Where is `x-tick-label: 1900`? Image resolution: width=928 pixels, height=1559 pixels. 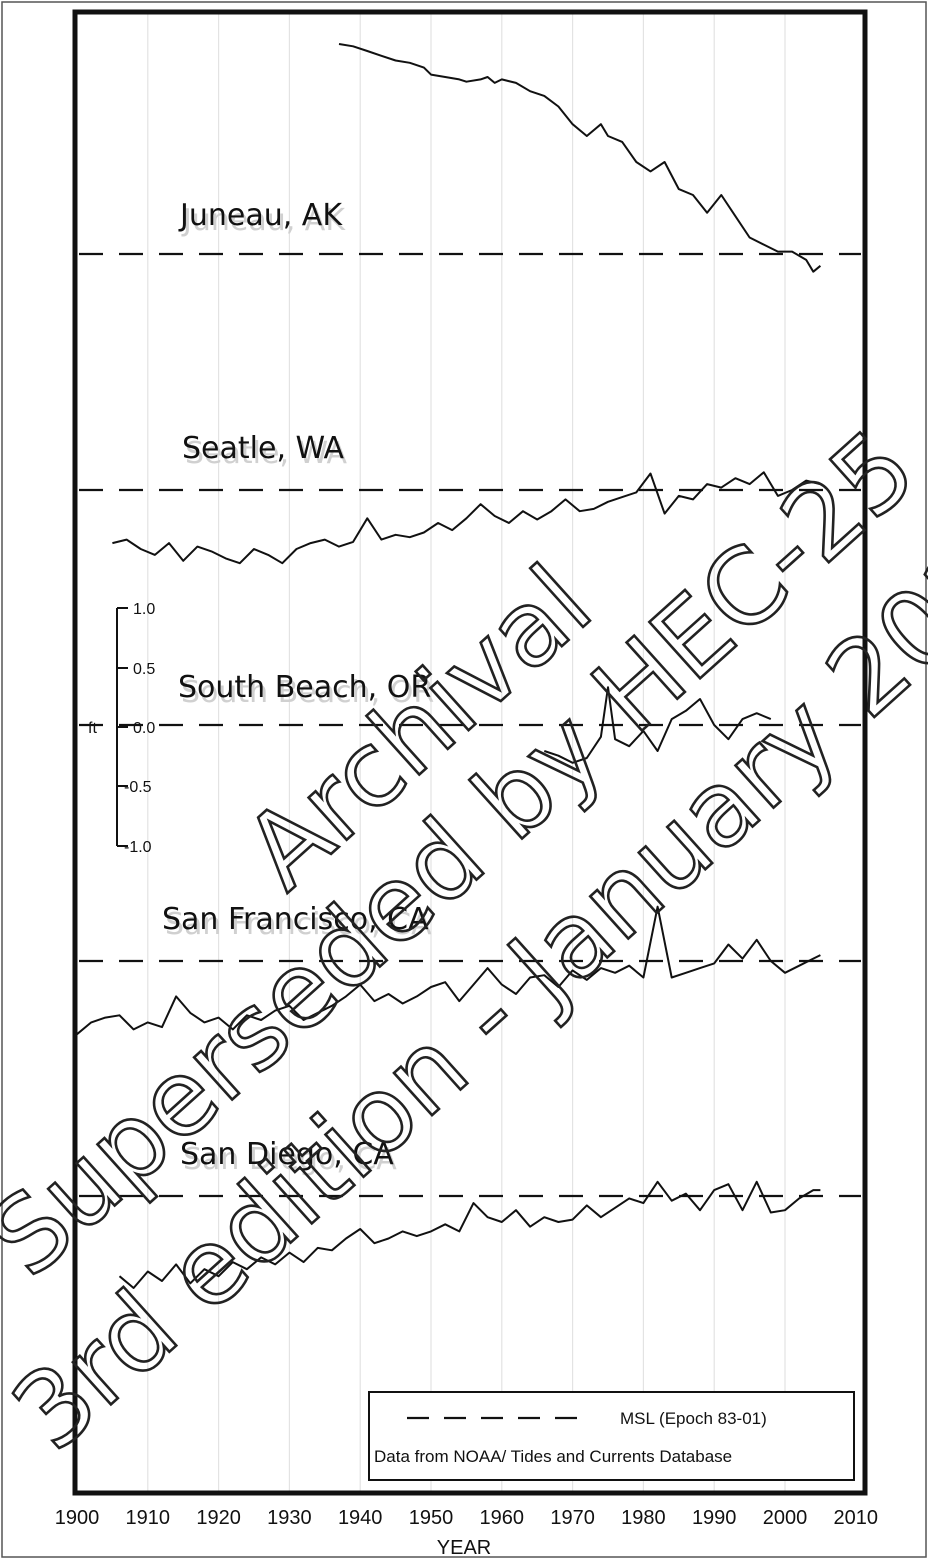
x-tick-label: 1900 is located at coordinates (77, 1518).